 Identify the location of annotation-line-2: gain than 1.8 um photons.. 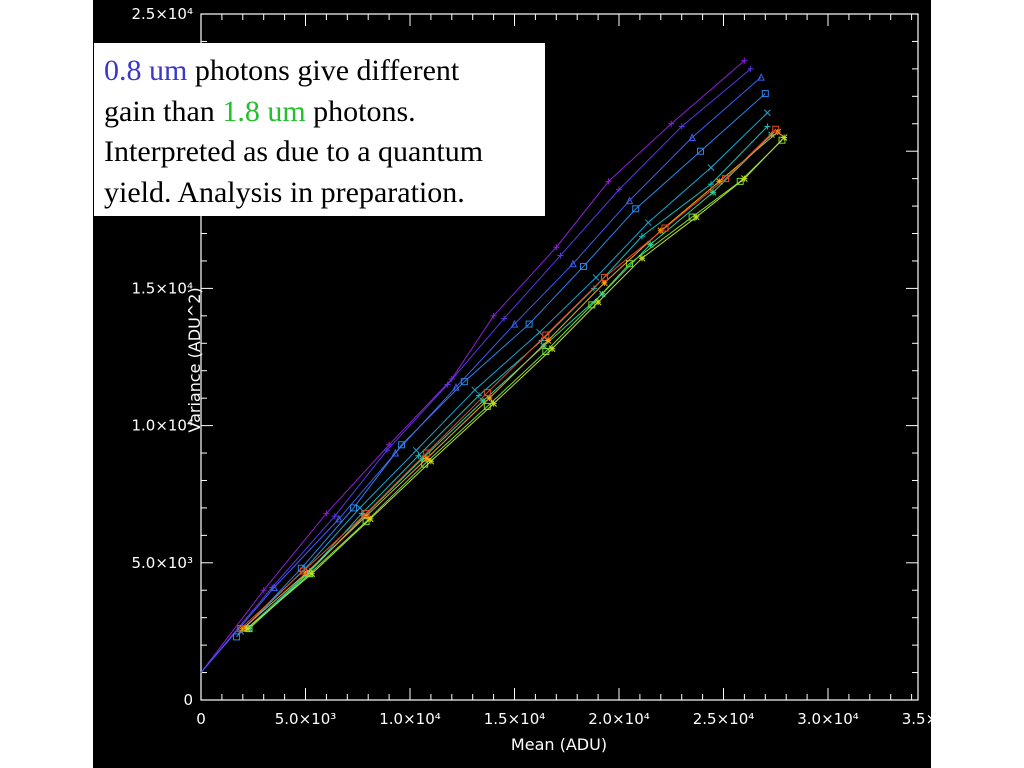
(324, 112).